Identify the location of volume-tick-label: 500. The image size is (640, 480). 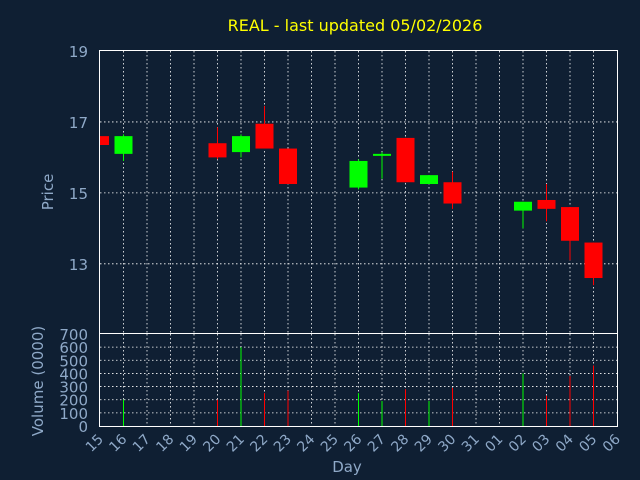
(73, 361).